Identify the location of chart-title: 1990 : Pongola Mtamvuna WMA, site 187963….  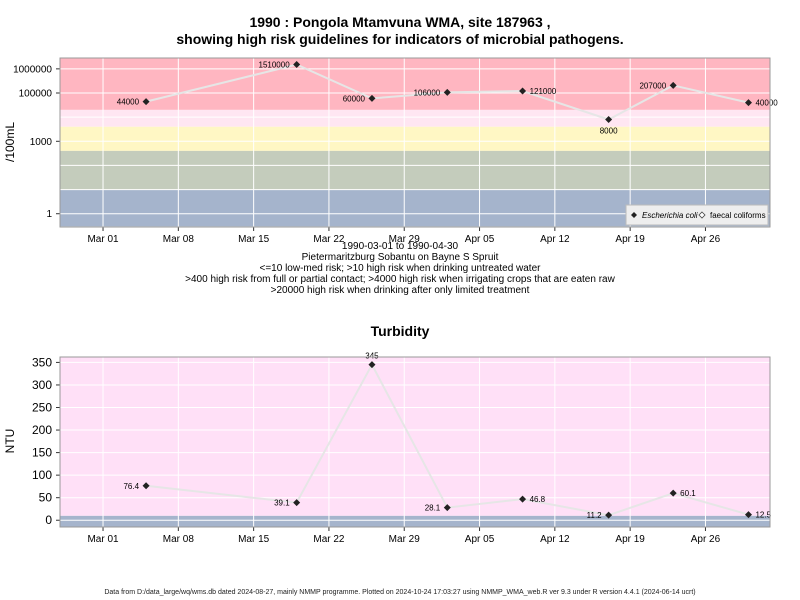
(400, 22).